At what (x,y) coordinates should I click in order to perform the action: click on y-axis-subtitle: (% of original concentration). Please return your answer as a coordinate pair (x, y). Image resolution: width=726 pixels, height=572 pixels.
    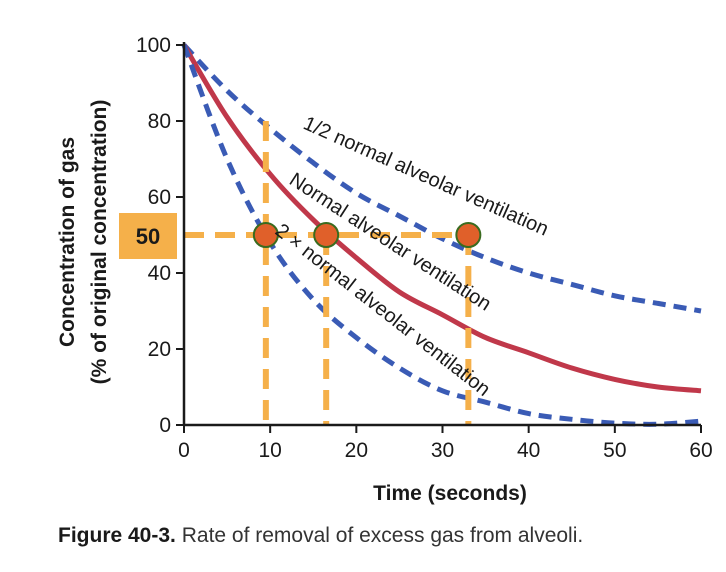
    Looking at the image, I should click on (99, 242).